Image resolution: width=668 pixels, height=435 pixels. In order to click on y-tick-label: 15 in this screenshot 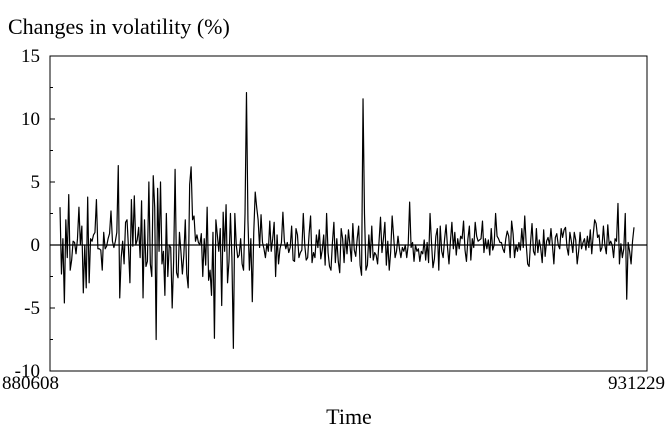, I will do `click(30, 56)`.